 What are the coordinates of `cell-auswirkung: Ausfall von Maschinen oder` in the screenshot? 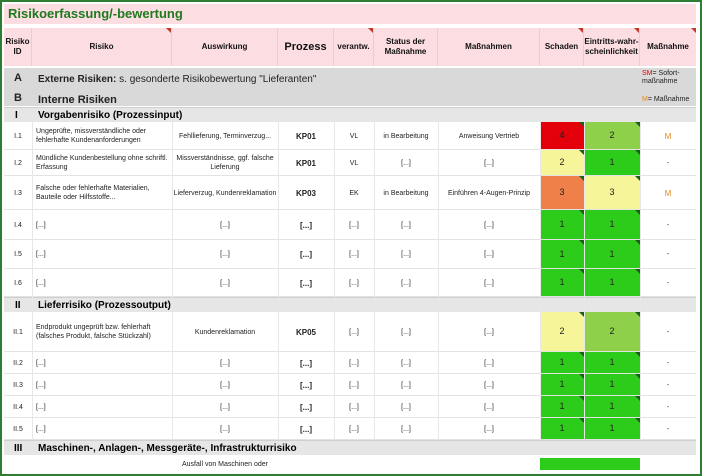 It's located at (225, 464).